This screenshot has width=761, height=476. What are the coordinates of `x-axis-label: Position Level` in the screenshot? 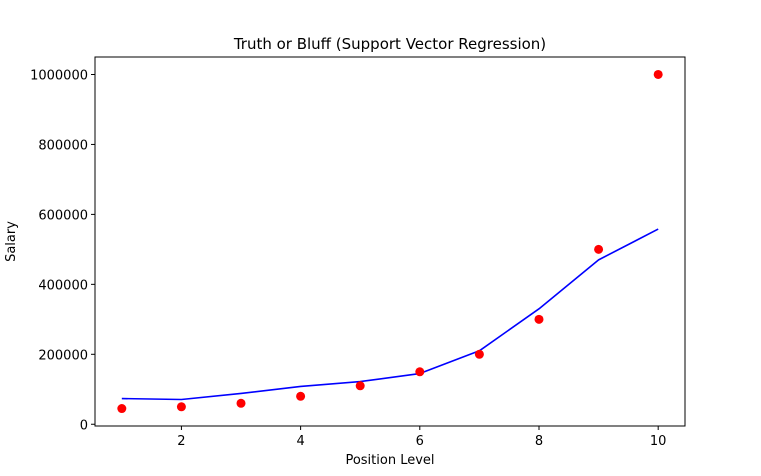 It's located at (389, 460).